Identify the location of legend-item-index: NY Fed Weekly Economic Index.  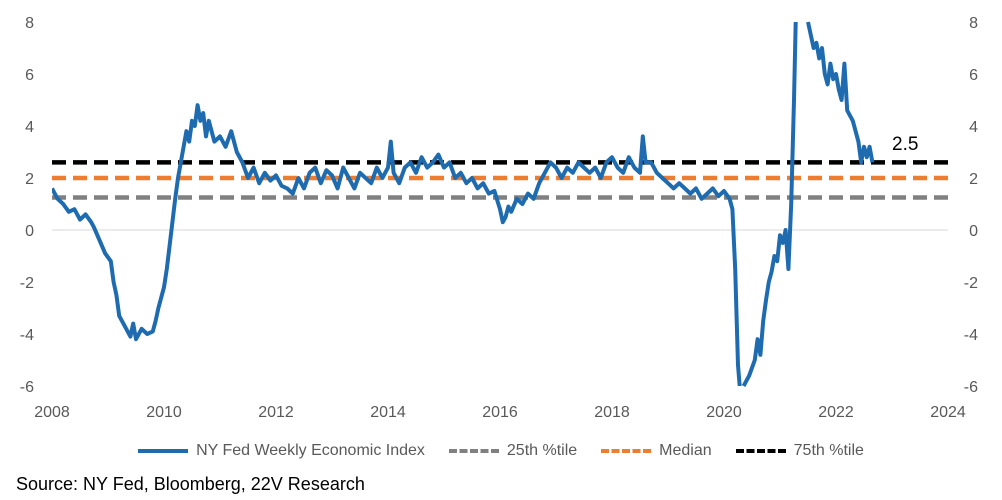
(281, 451).